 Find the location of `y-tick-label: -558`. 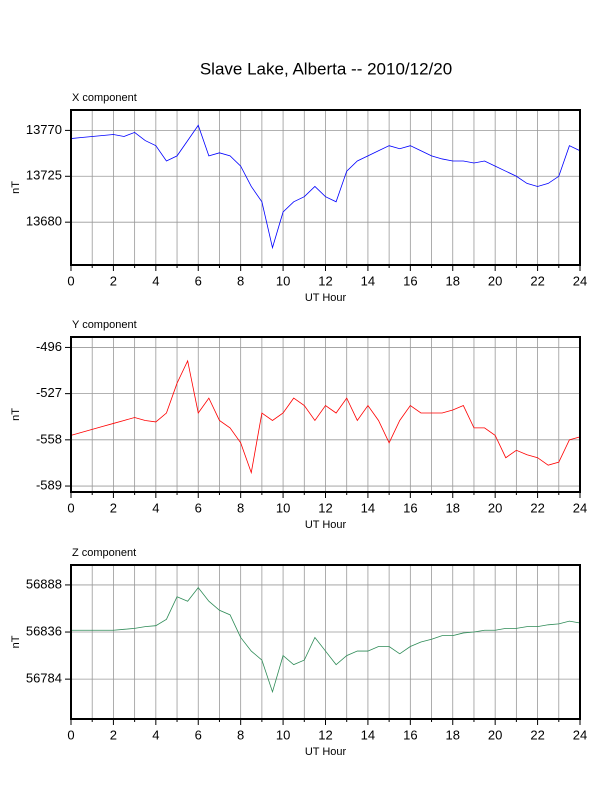

y-tick-label: -558 is located at coordinates (49, 438).